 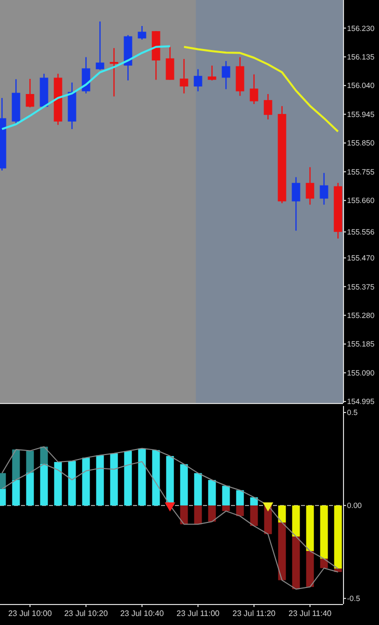 I want to click on x-tick-label: 23 Jul 11:00, so click(x=198, y=613).